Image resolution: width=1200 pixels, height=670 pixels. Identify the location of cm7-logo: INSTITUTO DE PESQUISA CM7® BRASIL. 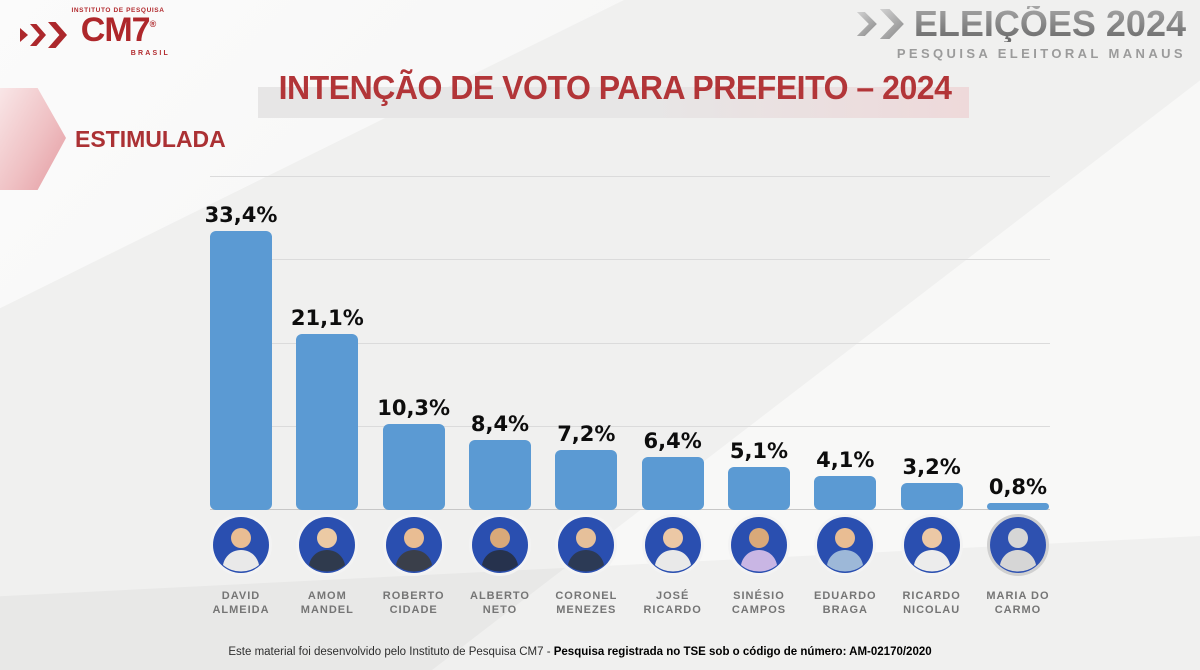
(95, 33).